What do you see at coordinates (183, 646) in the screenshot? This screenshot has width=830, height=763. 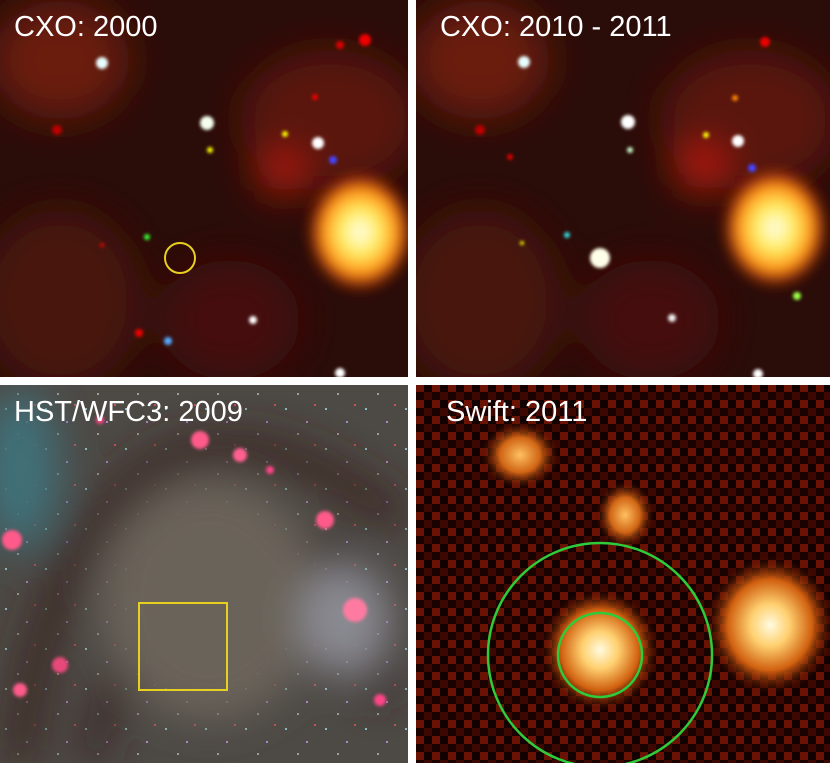 I see `zoom-box` at bounding box center [183, 646].